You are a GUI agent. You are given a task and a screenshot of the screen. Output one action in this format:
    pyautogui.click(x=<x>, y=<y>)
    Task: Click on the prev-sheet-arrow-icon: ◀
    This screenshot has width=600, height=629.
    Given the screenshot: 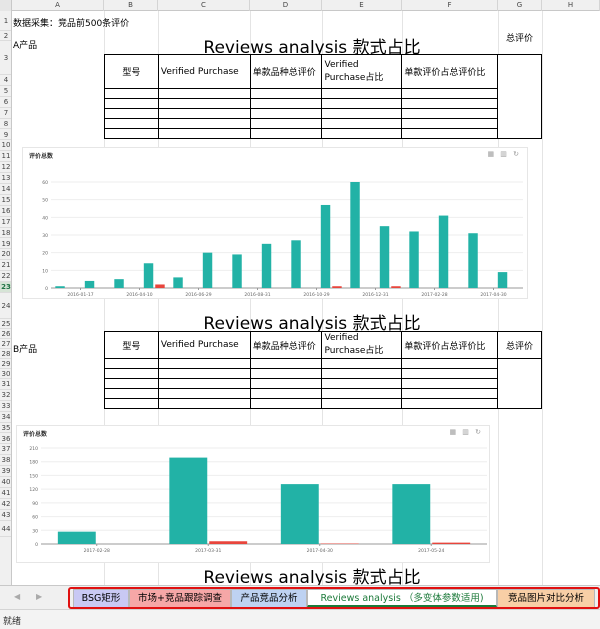 What is the action you would take?
    pyautogui.click(x=17, y=596)
    